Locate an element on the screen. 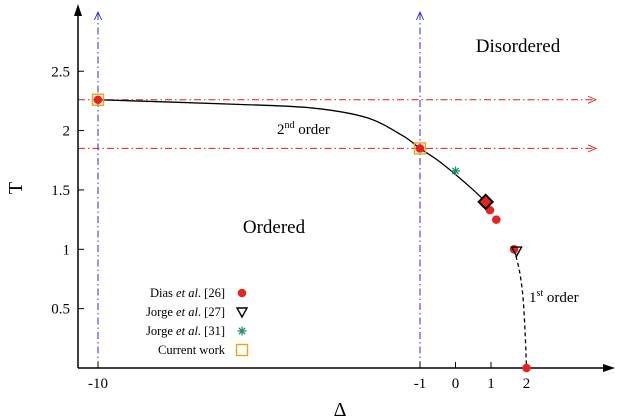  x-axis-label: Δ is located at coordinates (340, 409).